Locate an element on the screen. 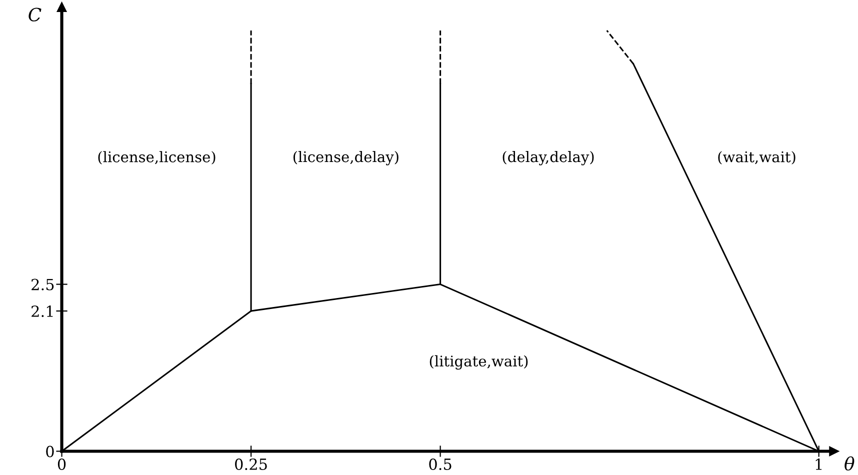 The image size is (858, 475). annotation: (delay,delay) is located at coordinates (548, 158).